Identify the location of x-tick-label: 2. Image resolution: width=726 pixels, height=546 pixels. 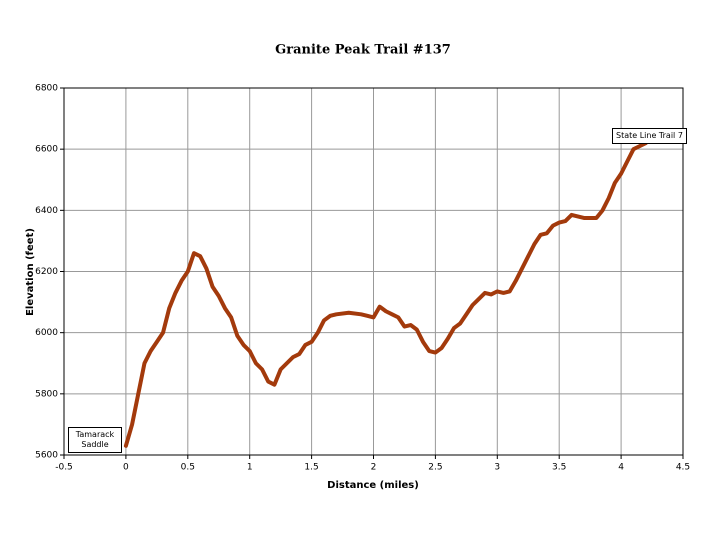
(374, 468).